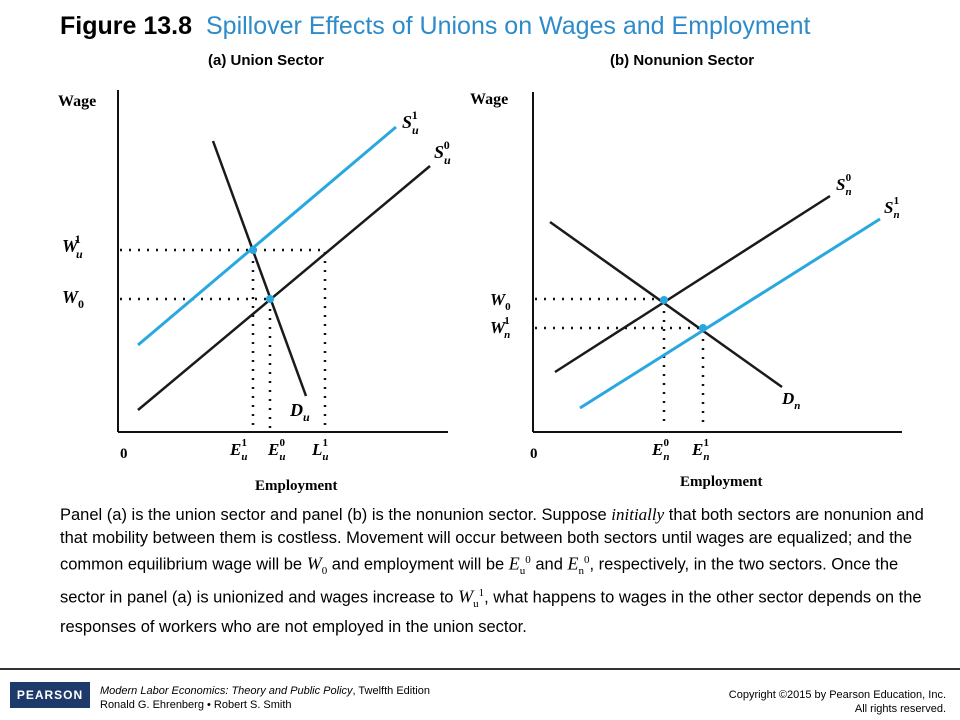 The image size is (960, 720). Describe the element at coordinates (442, 152) in the screenshot. I see `svg-text: Su0` at that location.